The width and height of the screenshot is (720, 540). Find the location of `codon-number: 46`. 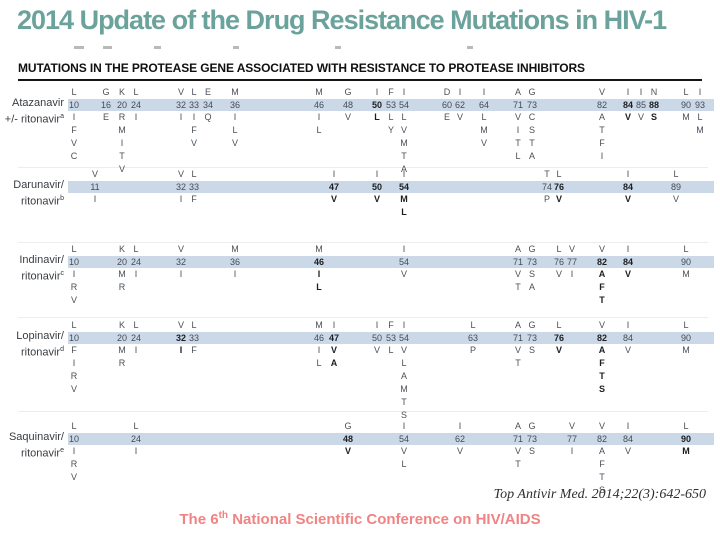

codon-number: 46 is located at coordinates (318, 262).